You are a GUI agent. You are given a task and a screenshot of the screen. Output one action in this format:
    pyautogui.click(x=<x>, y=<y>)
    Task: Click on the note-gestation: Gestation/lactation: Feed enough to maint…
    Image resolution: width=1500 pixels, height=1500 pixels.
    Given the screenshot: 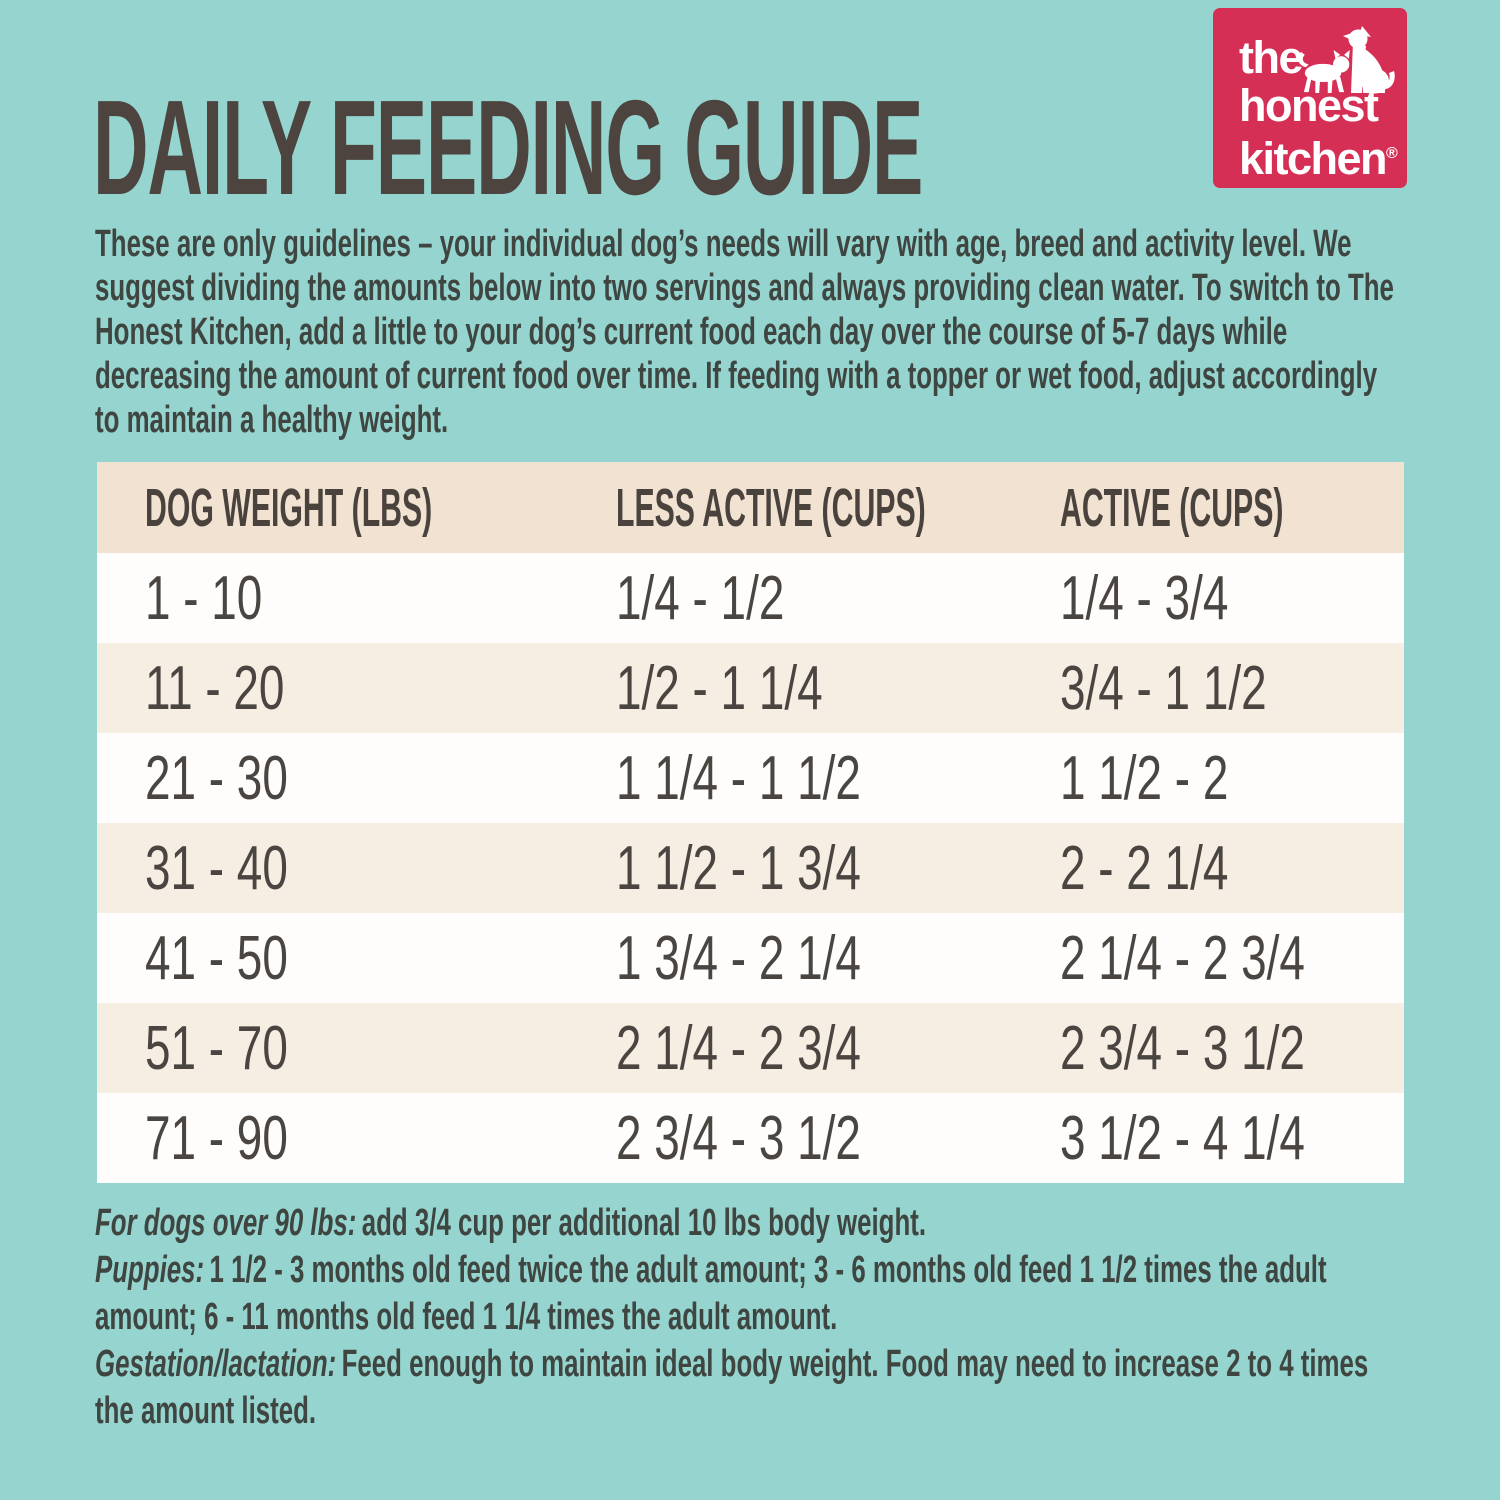 What is the action you would take?
    pyautogui.click(x=748, y=1388)
    